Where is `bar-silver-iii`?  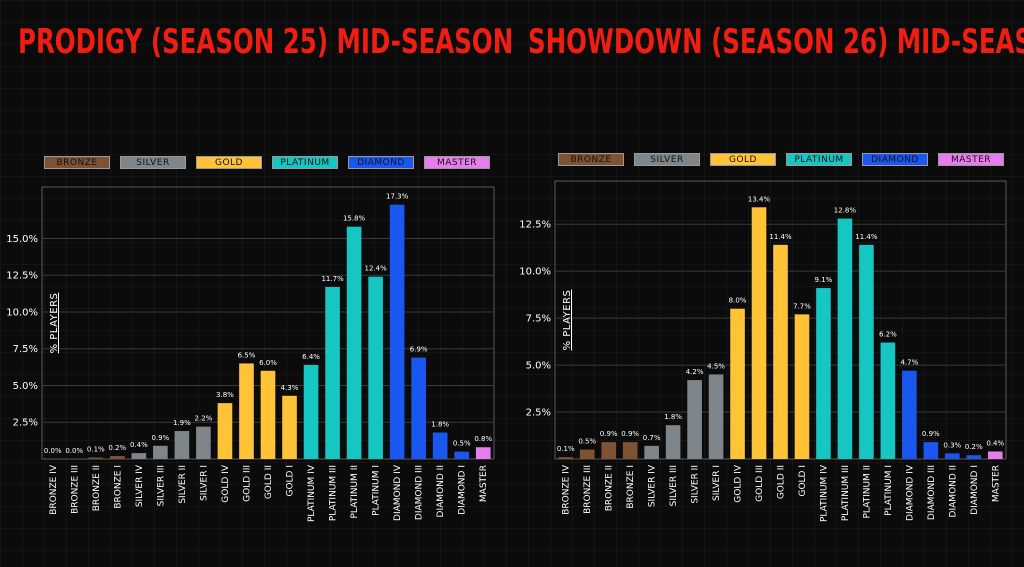
bar-silver-iii is located at coordinates (160, 452).